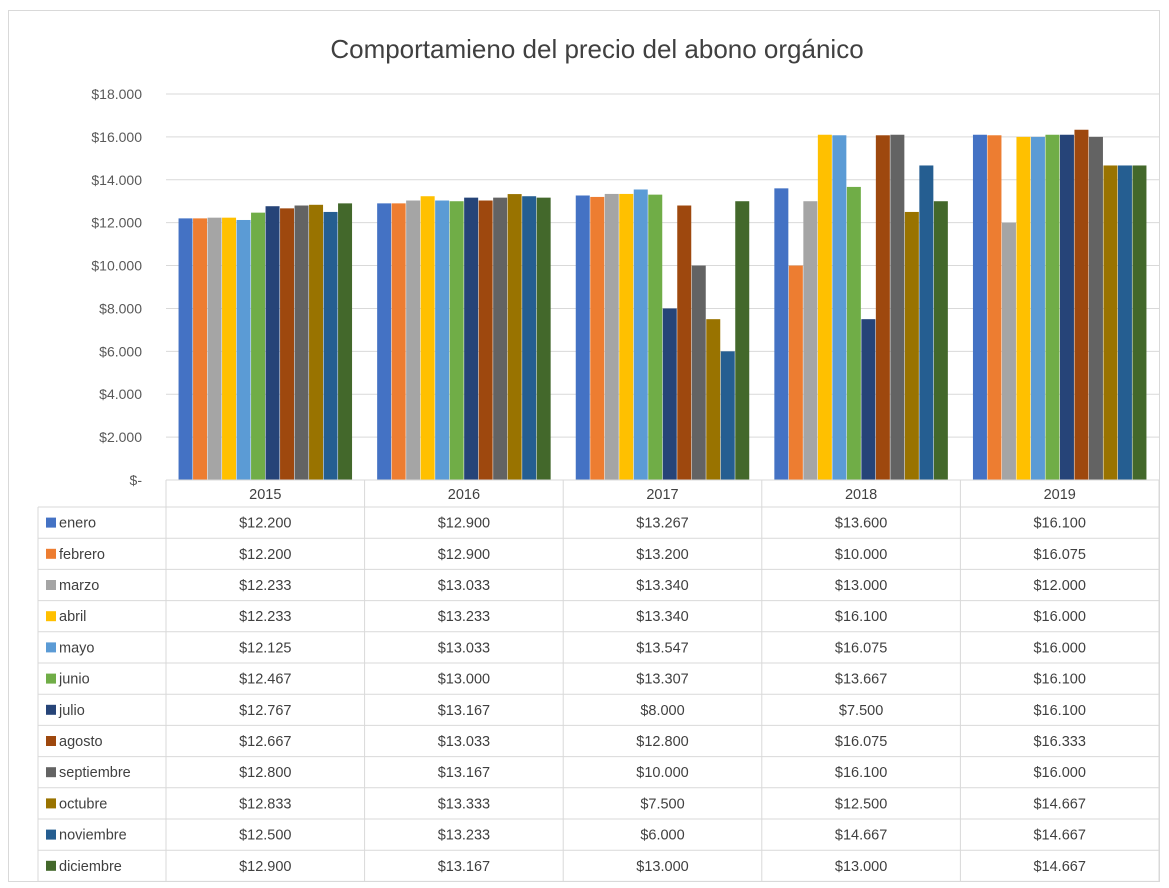  I want to click on y-tick-label: $8.000, so click(120, 308).